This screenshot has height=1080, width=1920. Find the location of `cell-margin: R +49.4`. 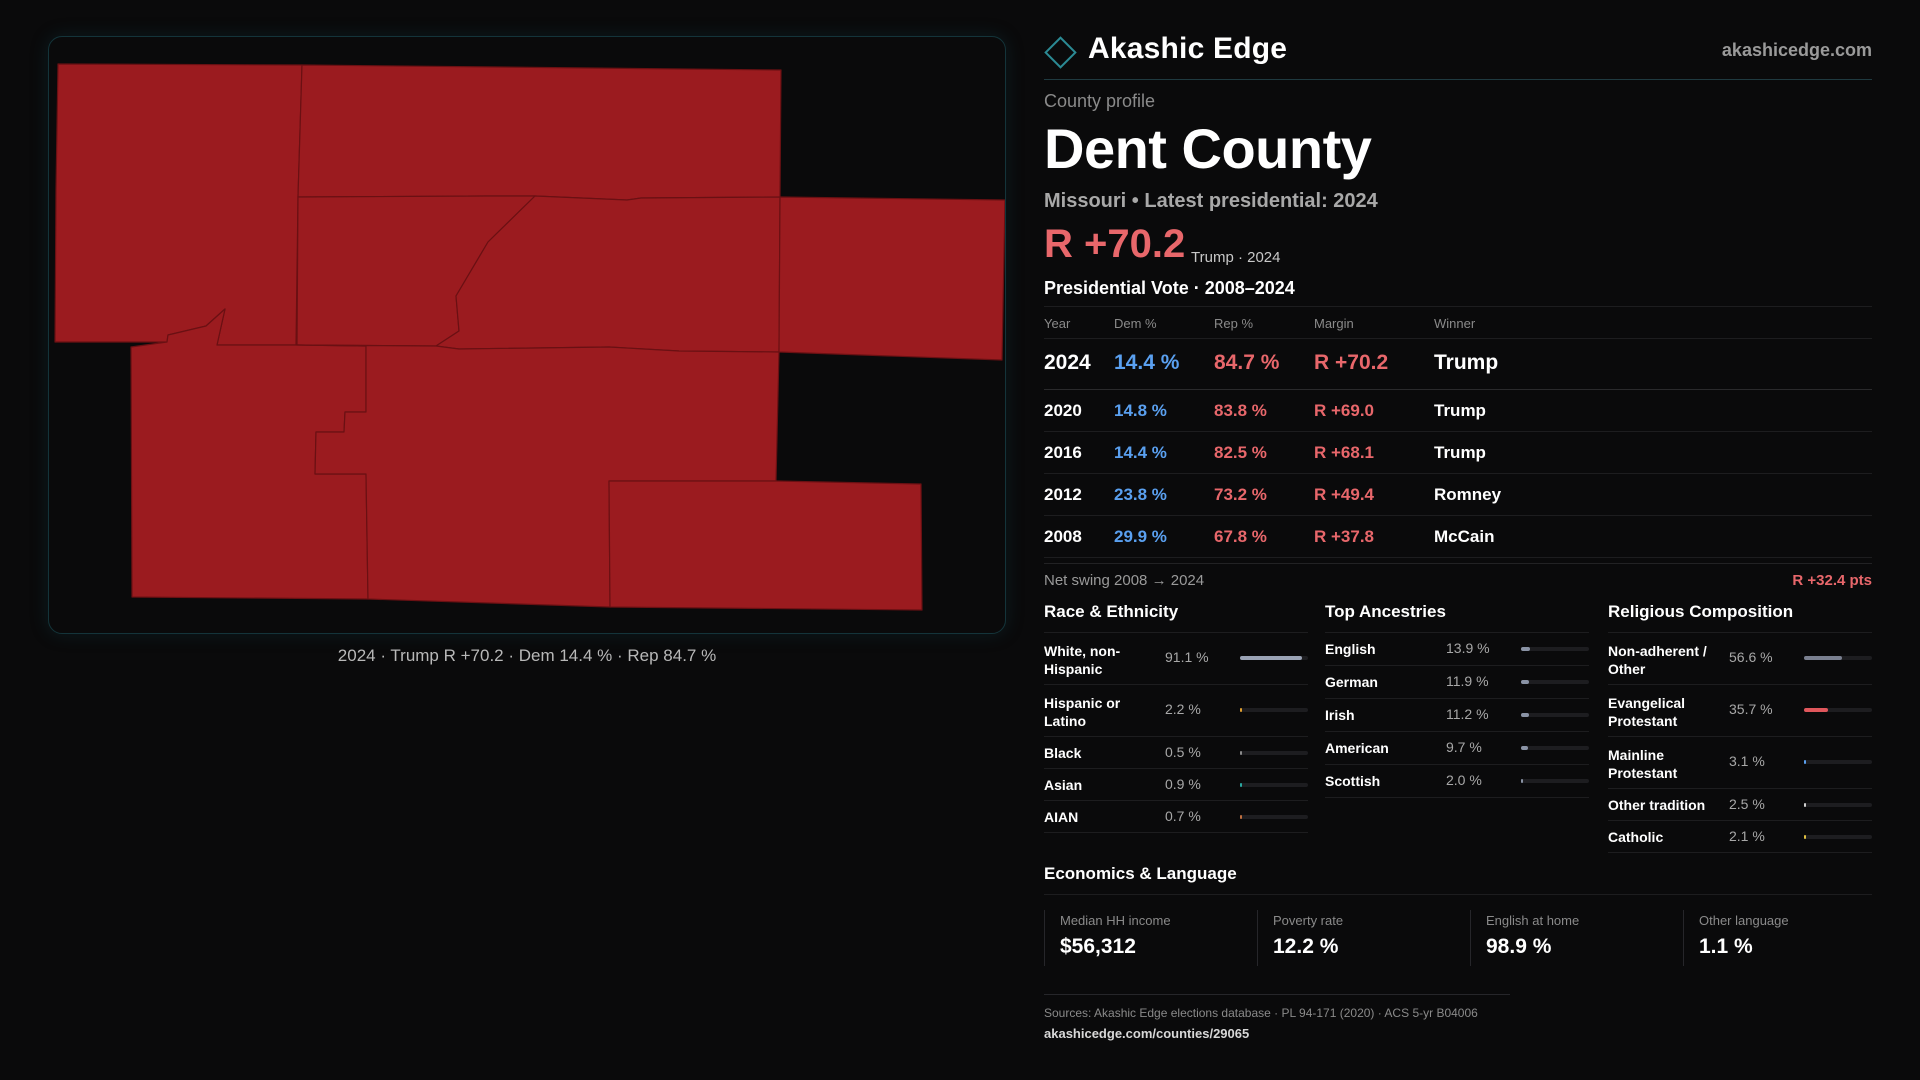

cell-margin: R +49.4 is located at coordinates (1344, 494).